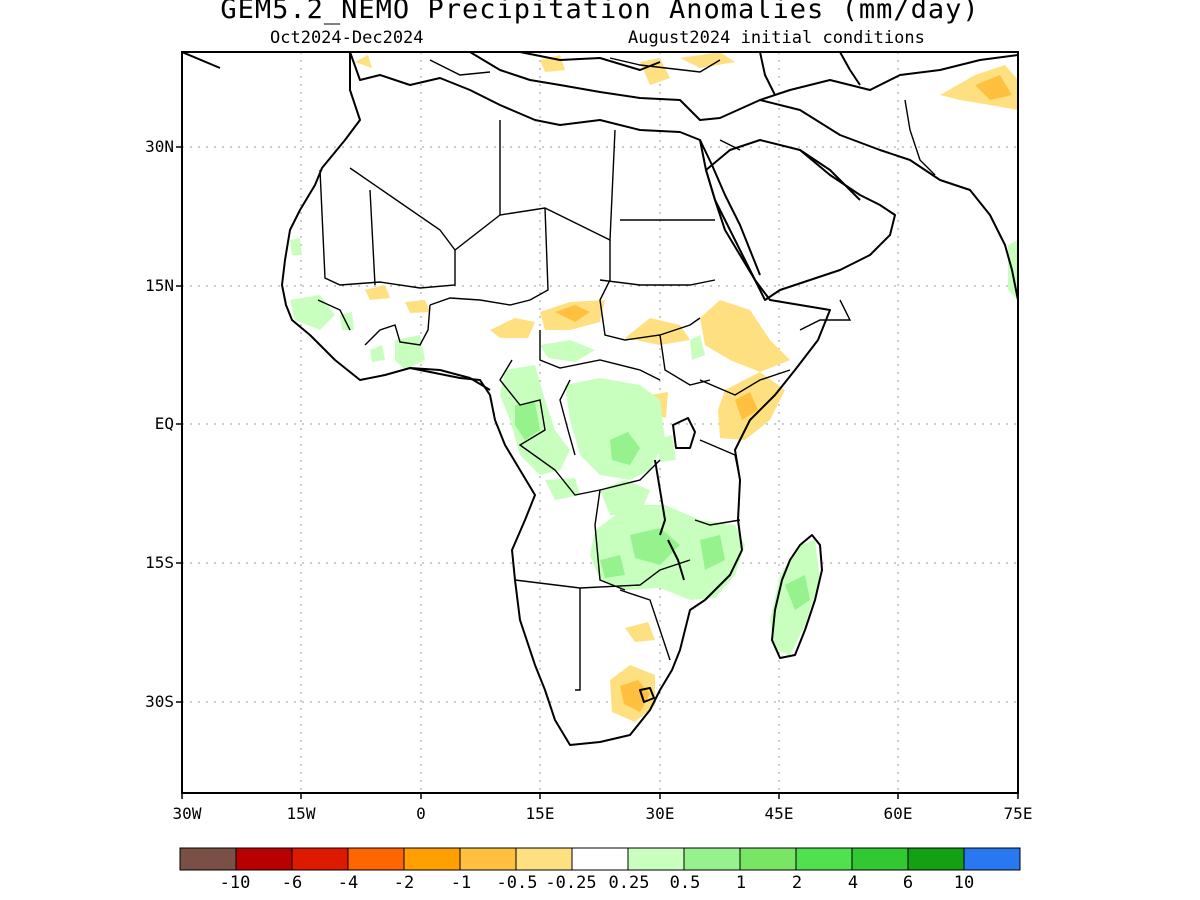 This screenshot has height=900, width=1200. I want to click on wet-anomaly-core, so click(662, 506).